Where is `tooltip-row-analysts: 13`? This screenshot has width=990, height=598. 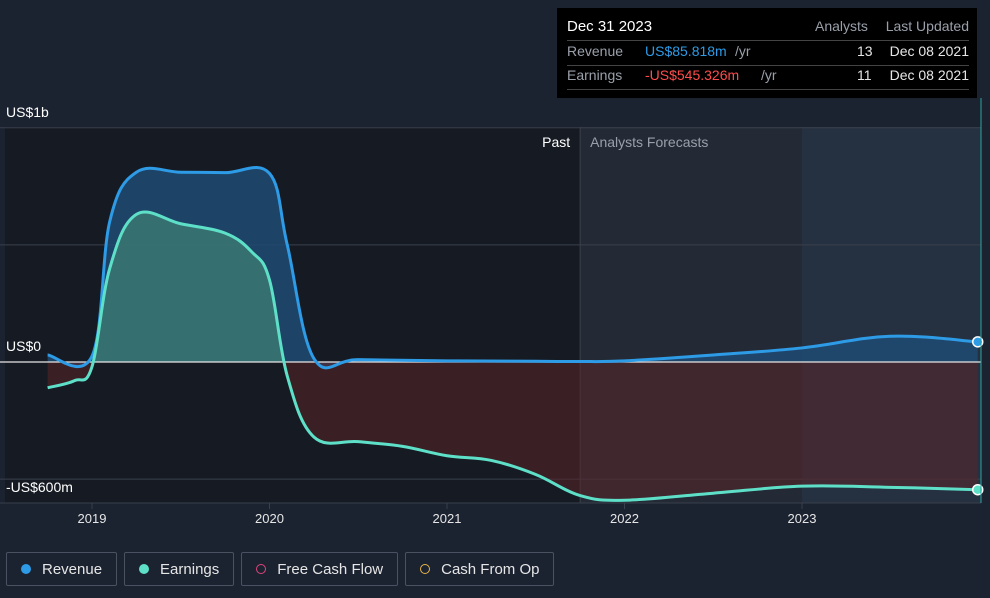 tooltip-row-analysts: 13 is located at coordinates (865, 51).